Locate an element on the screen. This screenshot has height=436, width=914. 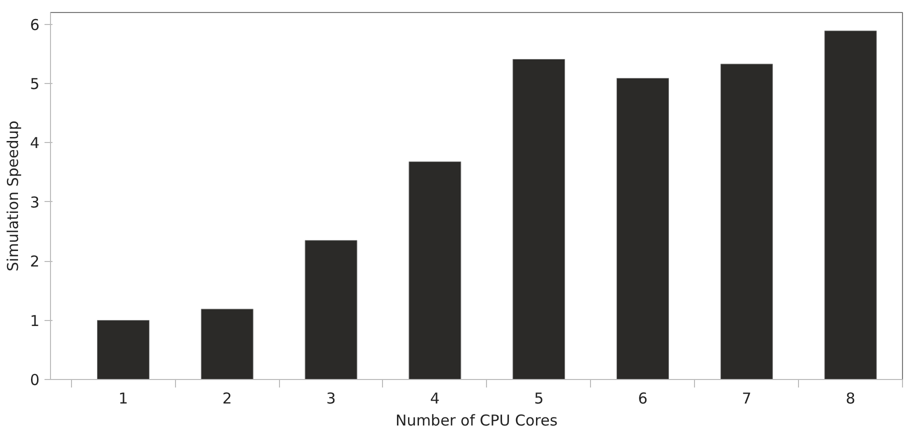
y-tick-label: 6 is located at coordinates (35, 25).